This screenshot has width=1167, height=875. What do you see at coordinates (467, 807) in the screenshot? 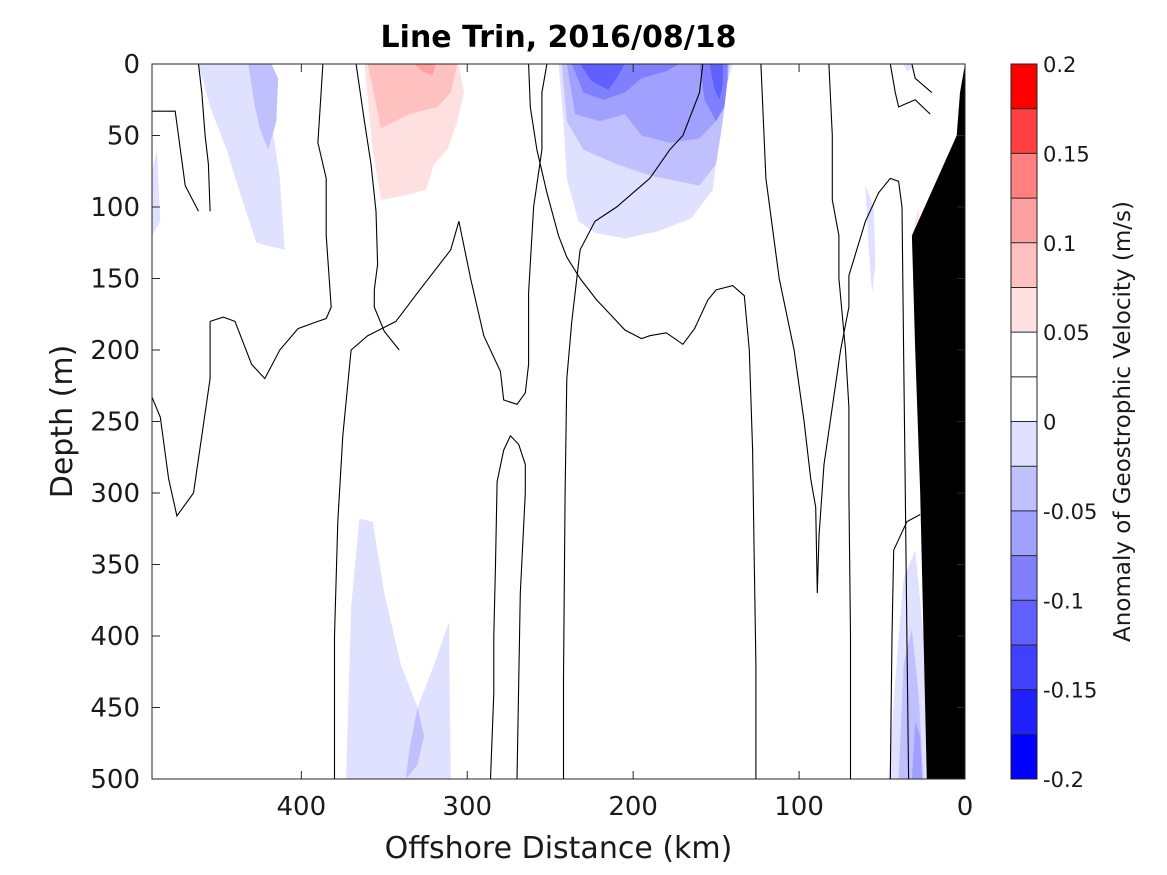
I see `x-tick-label: 300` at bounding box center [467, 807].